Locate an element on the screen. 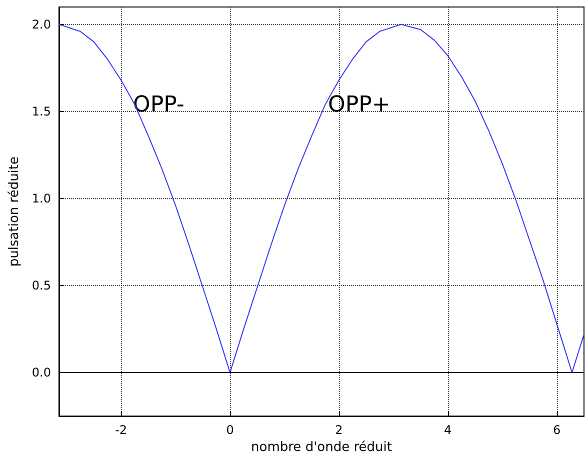 Image resolution: width=585 pixels, height=459 pixels. x-tick-label: 2 is located at coordinates (339, 430).